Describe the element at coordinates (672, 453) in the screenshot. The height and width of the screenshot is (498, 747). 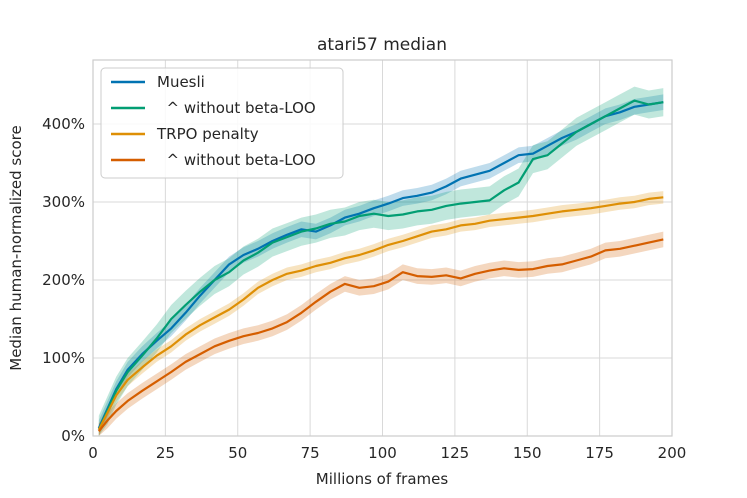
I see `x-tick-label: 200` at that location.